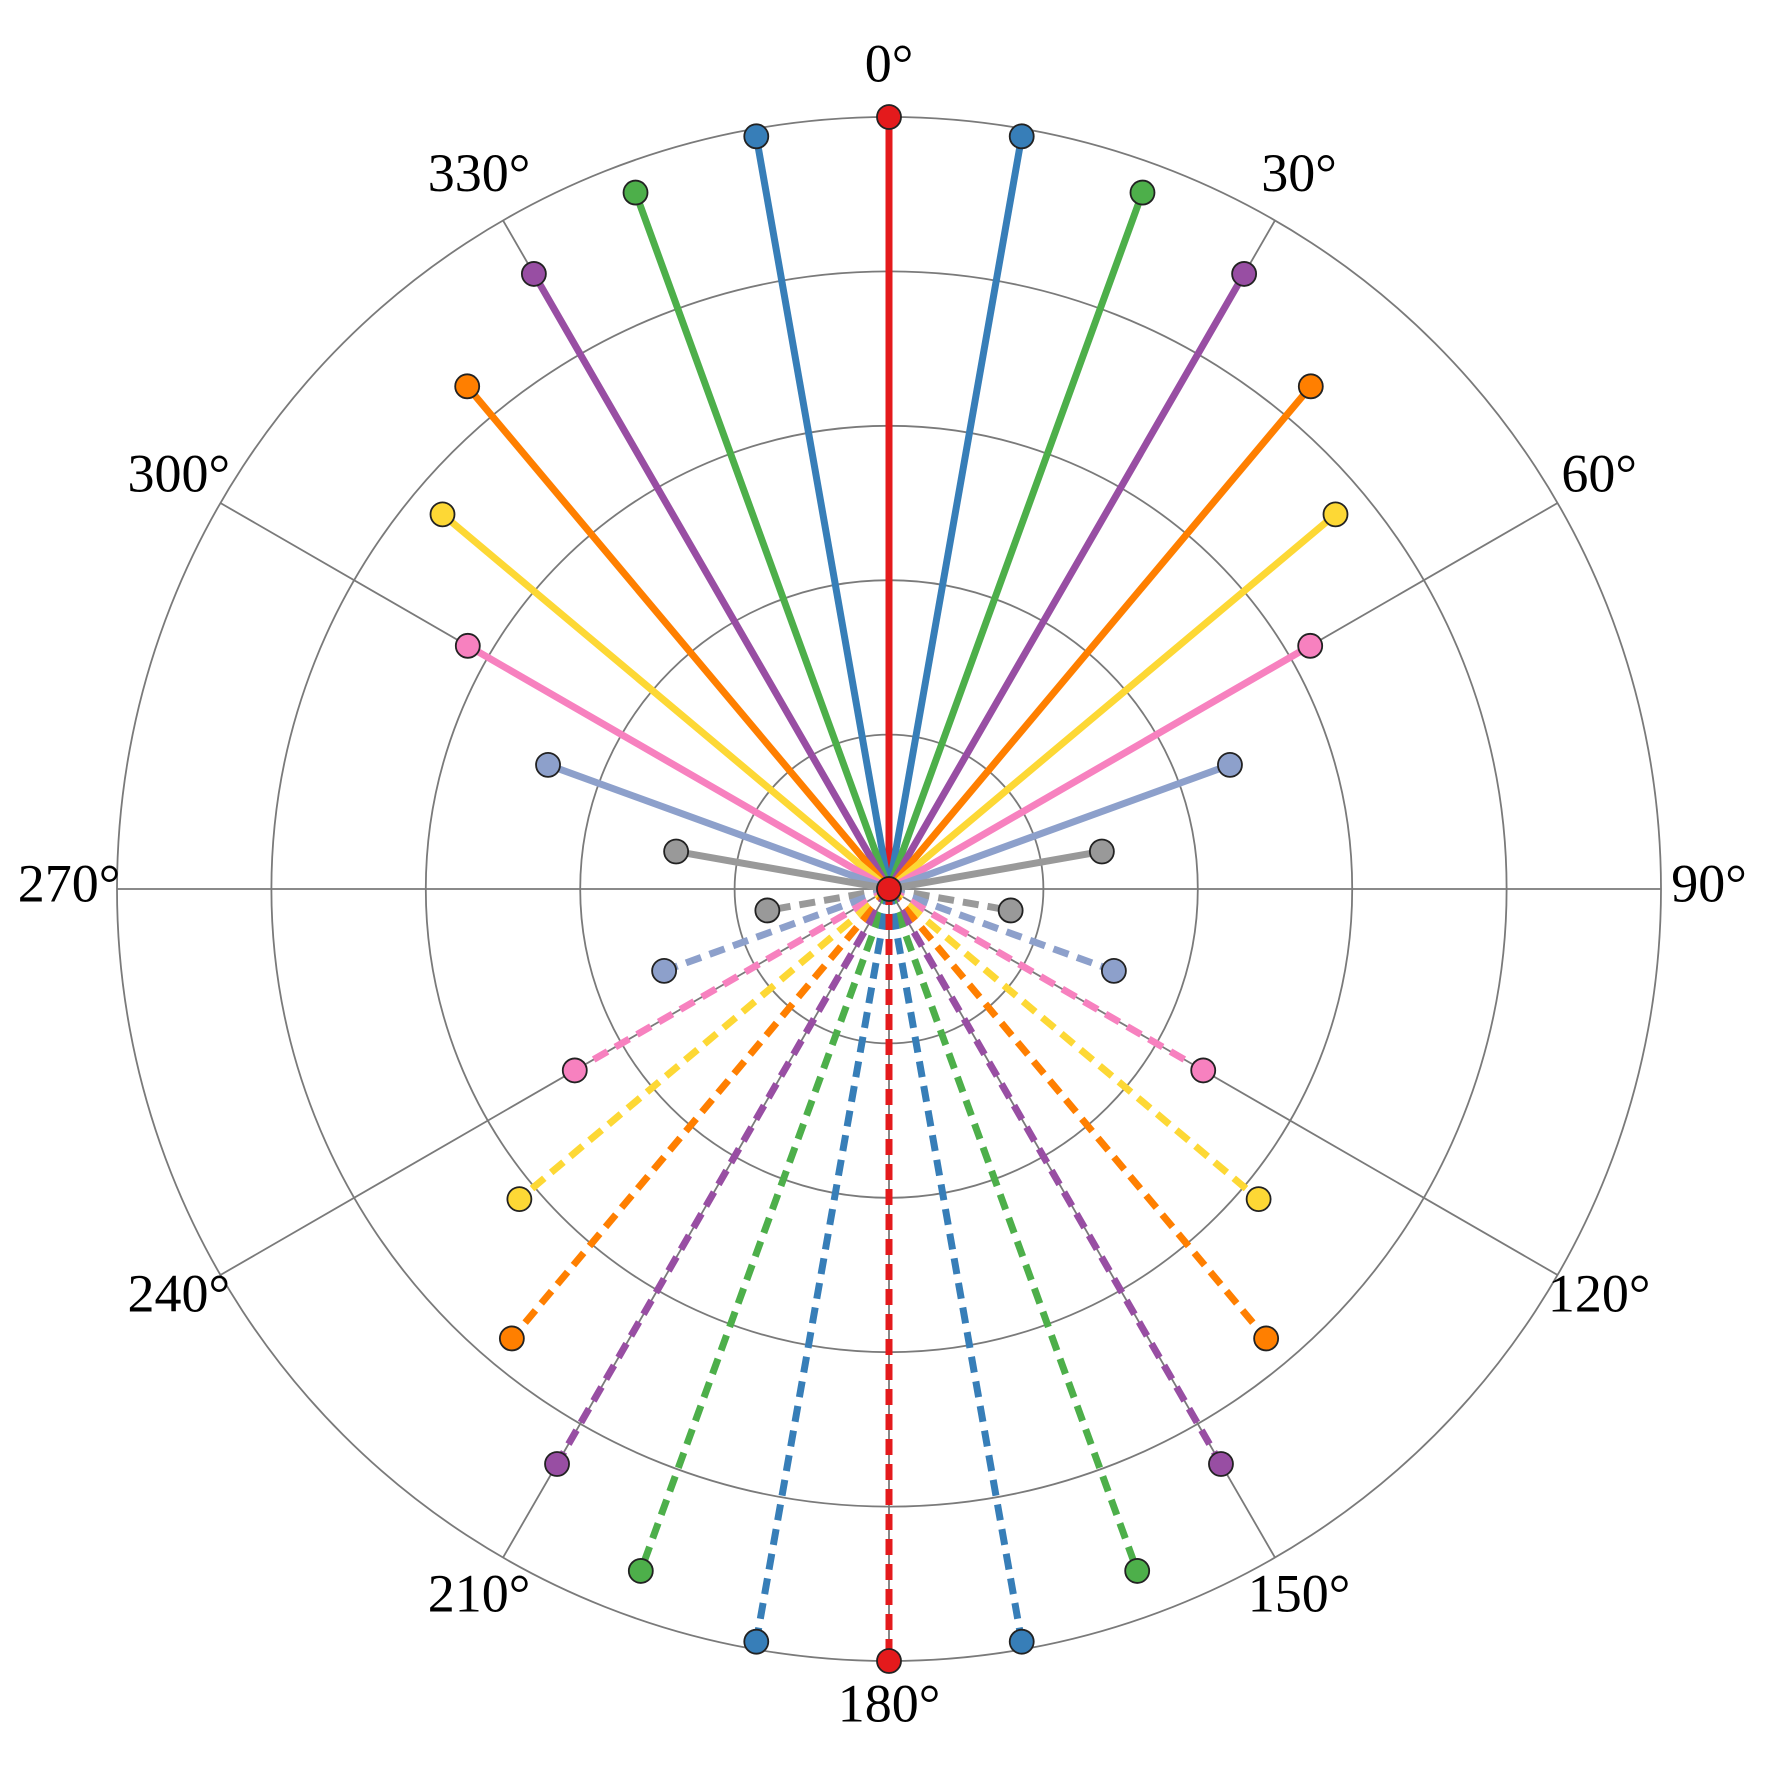 The width and height of the screenshot is (1771, 1771). I want to click on angle-label: 210°, so click(479, 1594).